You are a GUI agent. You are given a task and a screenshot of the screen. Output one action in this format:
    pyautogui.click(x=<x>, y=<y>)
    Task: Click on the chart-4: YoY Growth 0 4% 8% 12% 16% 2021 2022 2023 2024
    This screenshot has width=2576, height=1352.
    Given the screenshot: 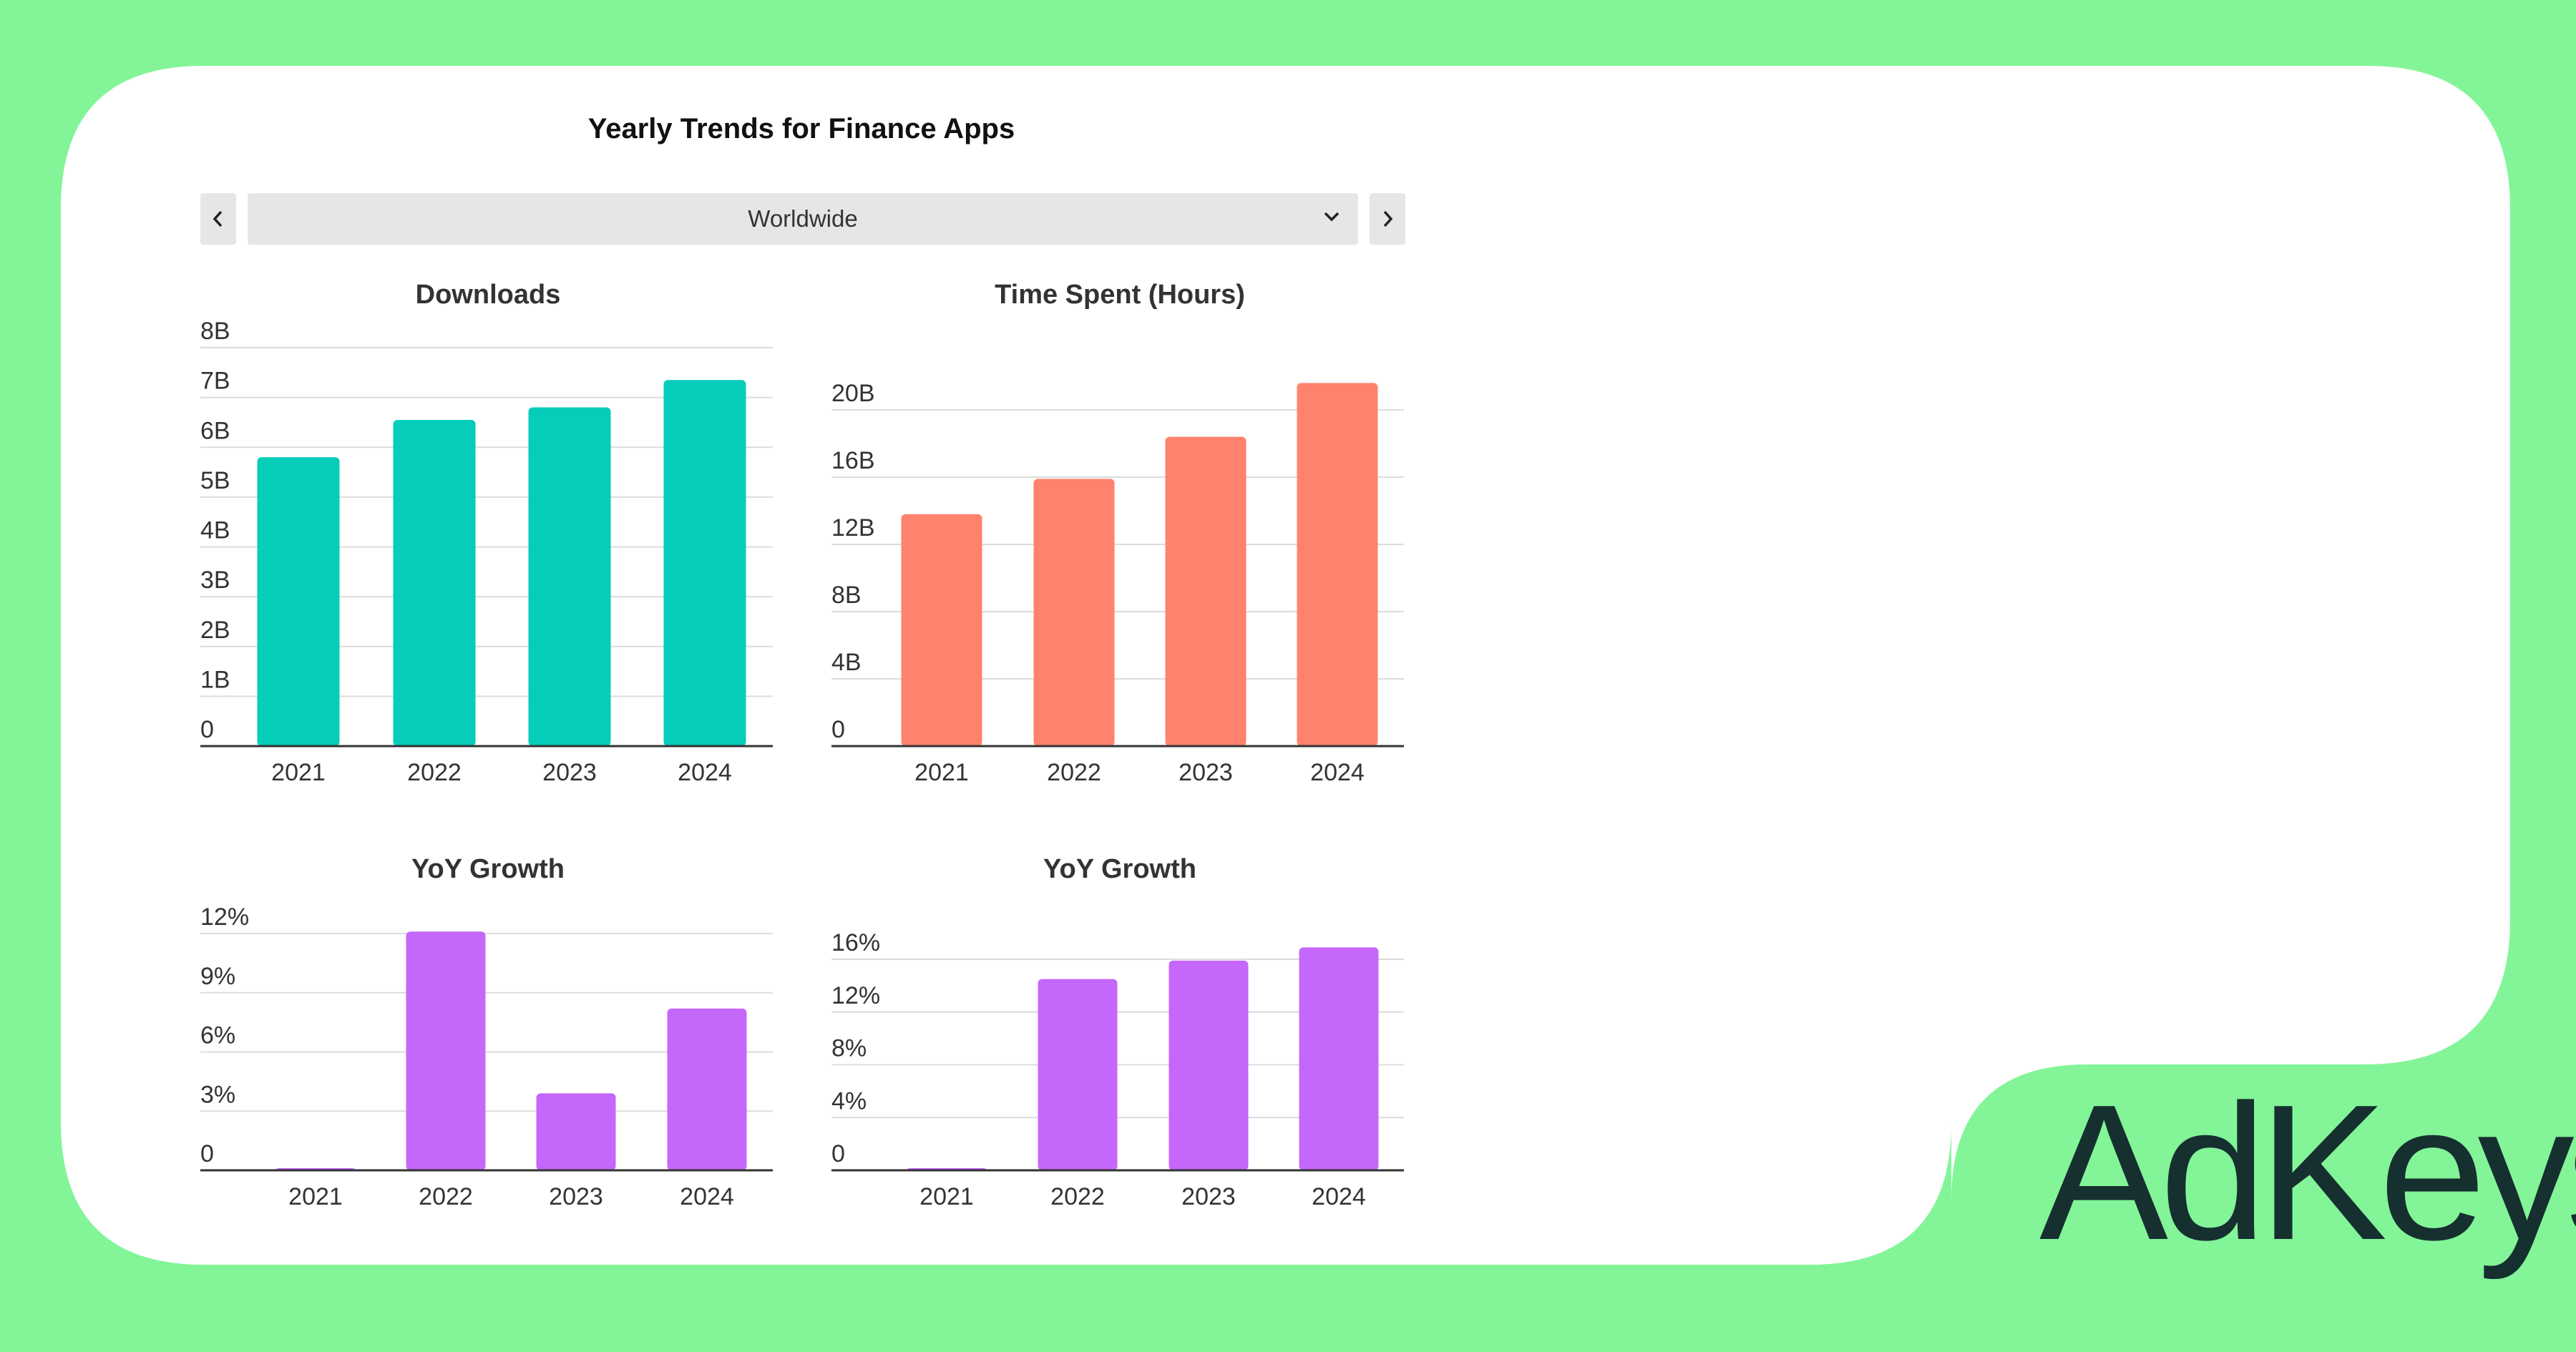 What is the action you would take?
    pyautogui.click(x=1117, y=1032)
    